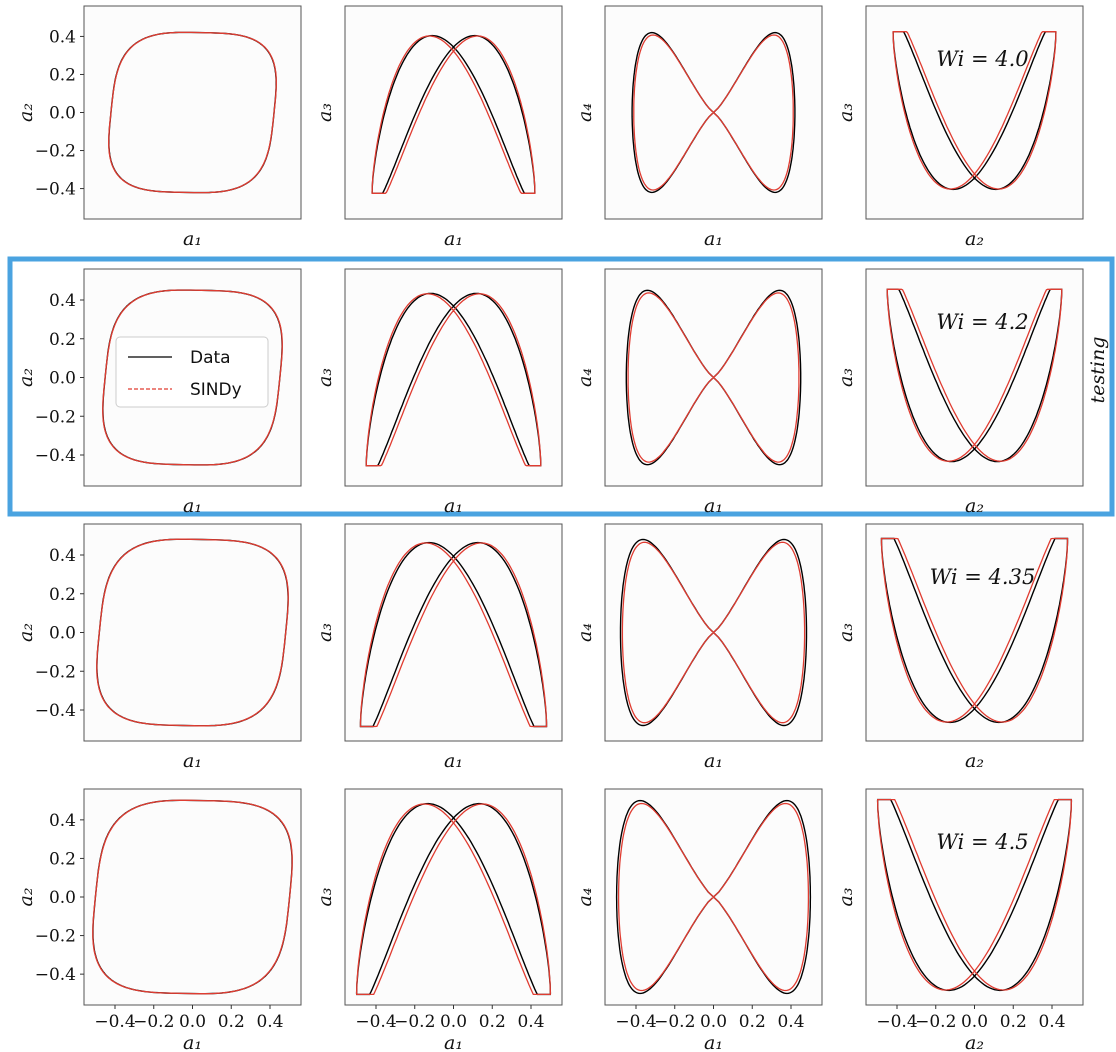  Describe the element at coordinates (216, 390) in the screenshot. I see `legend-sindy-label: SINDy` at that location.